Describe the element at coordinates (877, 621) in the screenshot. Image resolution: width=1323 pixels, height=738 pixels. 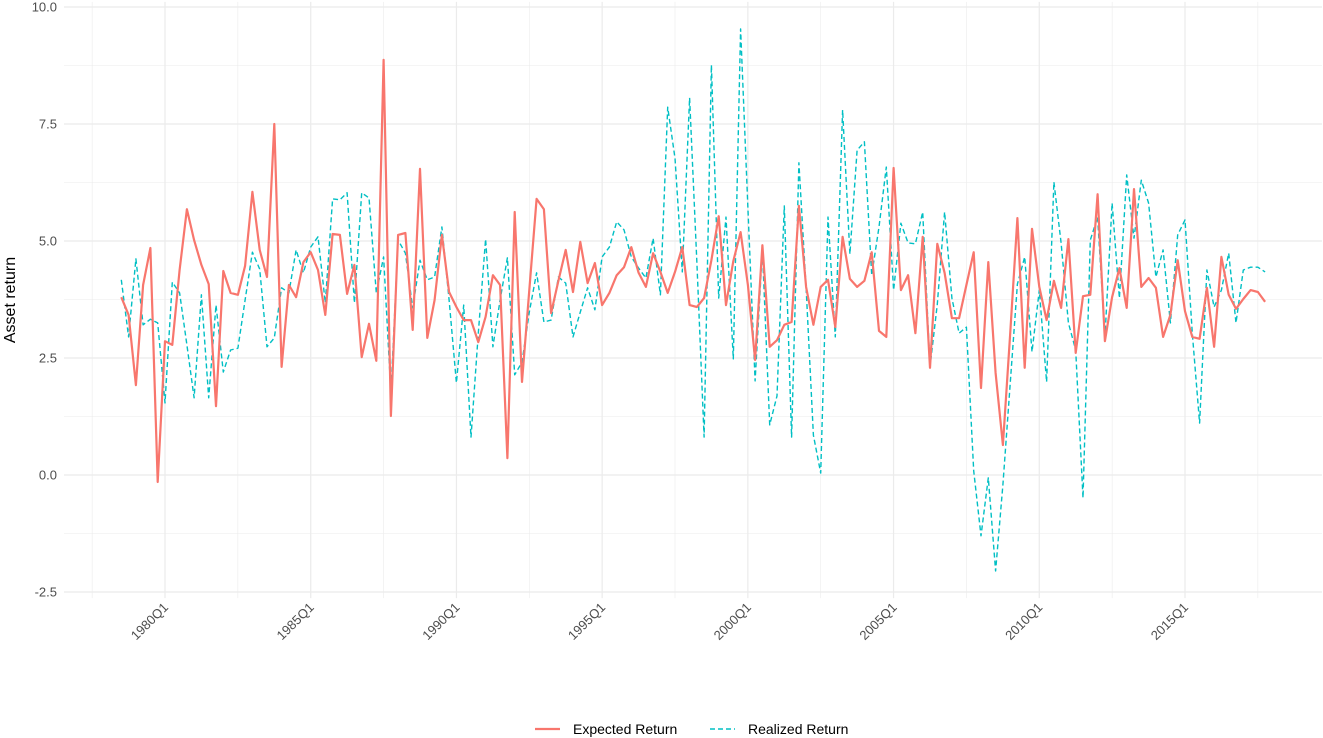
I see `x-tick-label: 2005Q1` at that location.